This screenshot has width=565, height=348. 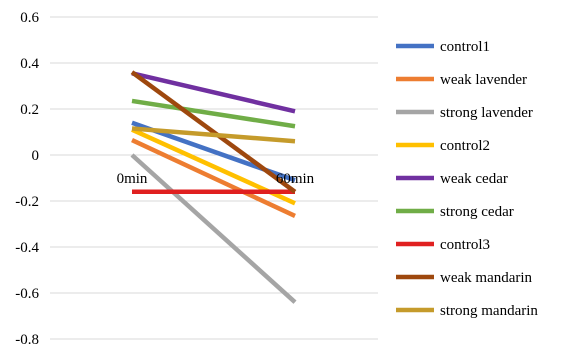 I want to click on x-axis-category-labels: 0min 60min, so click(x=216, y=179).